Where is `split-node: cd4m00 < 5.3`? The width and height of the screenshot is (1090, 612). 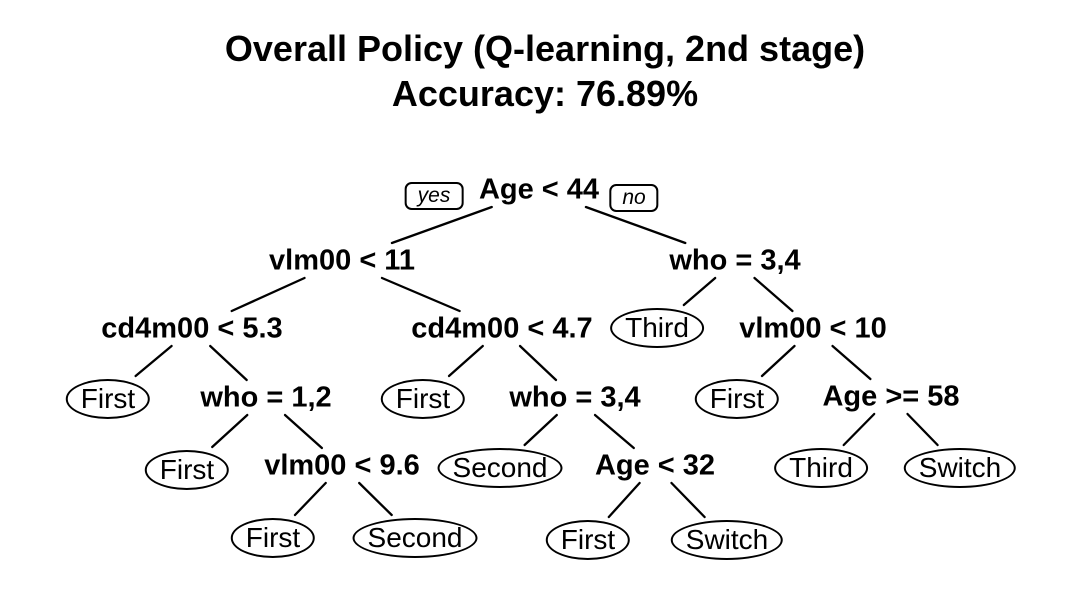
split-node: cd4m00 < 5.3 is located at coordinates (192, 328).